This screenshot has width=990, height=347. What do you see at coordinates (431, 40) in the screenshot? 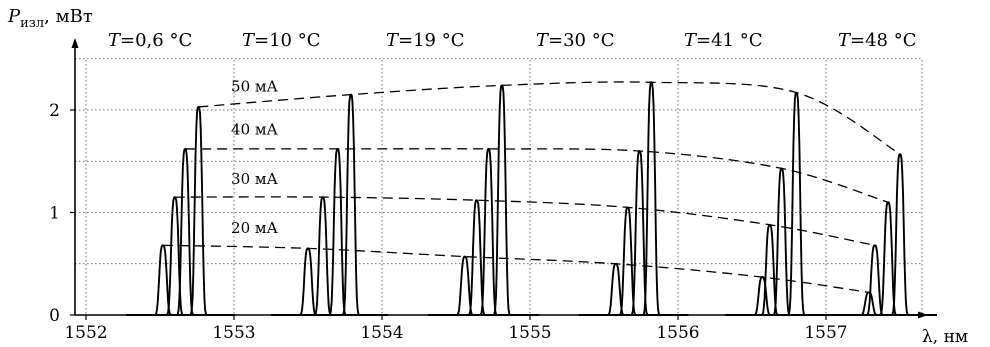
I see `temperature-value: =19 °C` at bounding box center [431, 40].